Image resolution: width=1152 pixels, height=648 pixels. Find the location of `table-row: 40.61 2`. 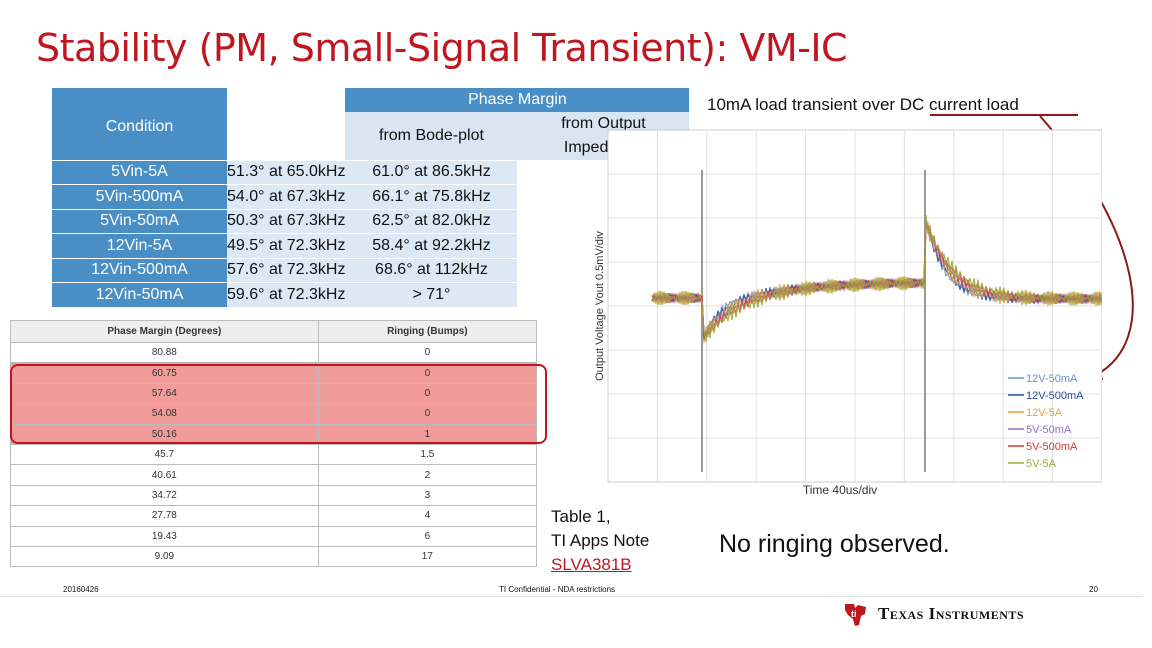

table-row: 40.61 2 is located at coordinates (274, 475).